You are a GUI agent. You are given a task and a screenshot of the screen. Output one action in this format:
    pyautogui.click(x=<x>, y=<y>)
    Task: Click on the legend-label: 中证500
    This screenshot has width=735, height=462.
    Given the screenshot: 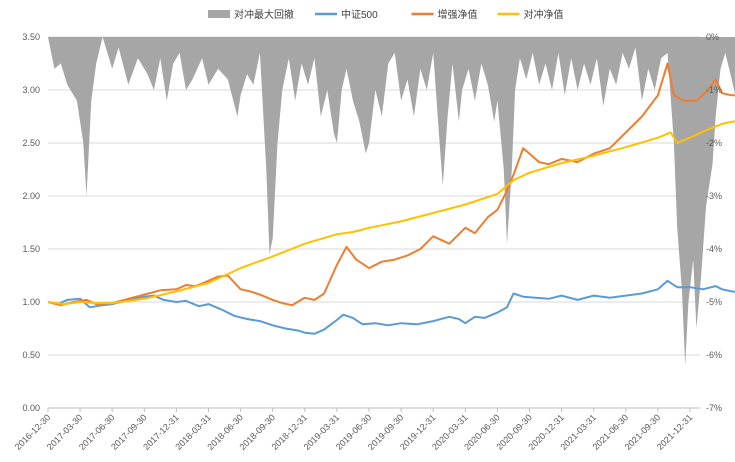 What is the action you would take?
    pyautogui.click(x=359, y=14)
    